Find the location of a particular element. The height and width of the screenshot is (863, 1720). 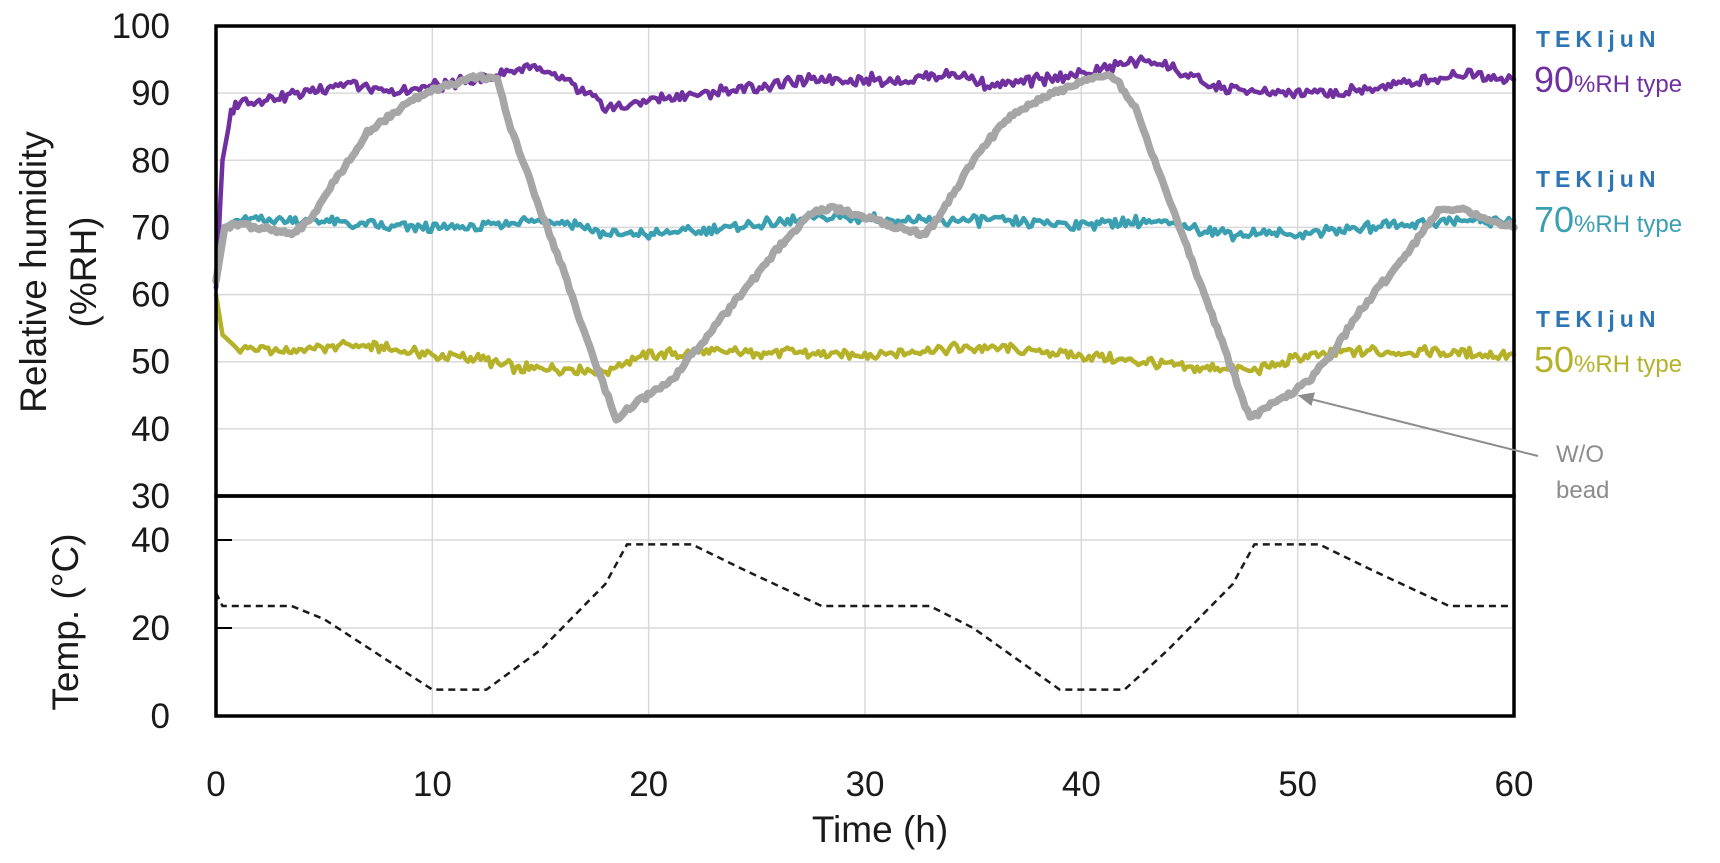

humidity-y-tick-label: 50 is located at coordinates (150, 362).